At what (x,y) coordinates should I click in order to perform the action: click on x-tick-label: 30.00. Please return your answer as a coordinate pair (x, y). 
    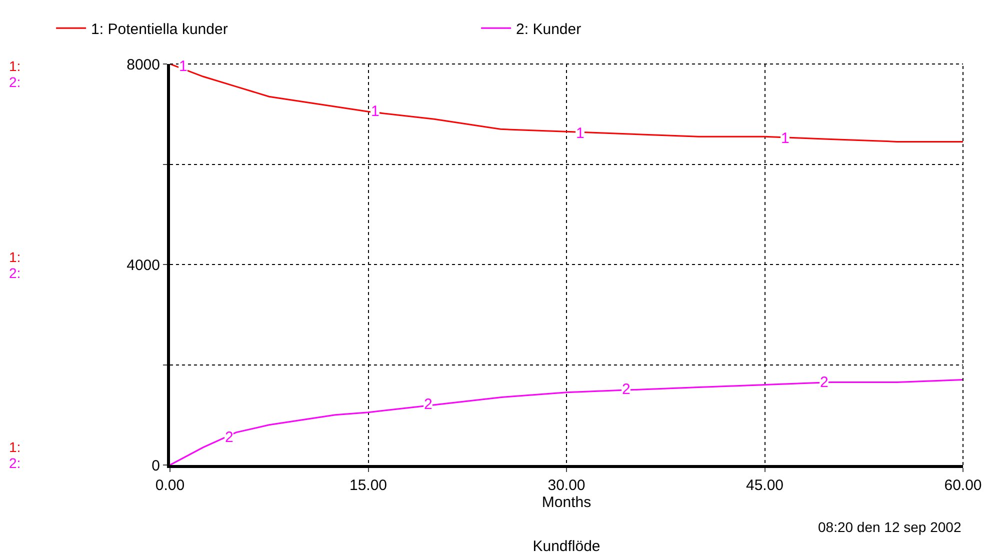
    Looking at the image, I should click on (567, 485).